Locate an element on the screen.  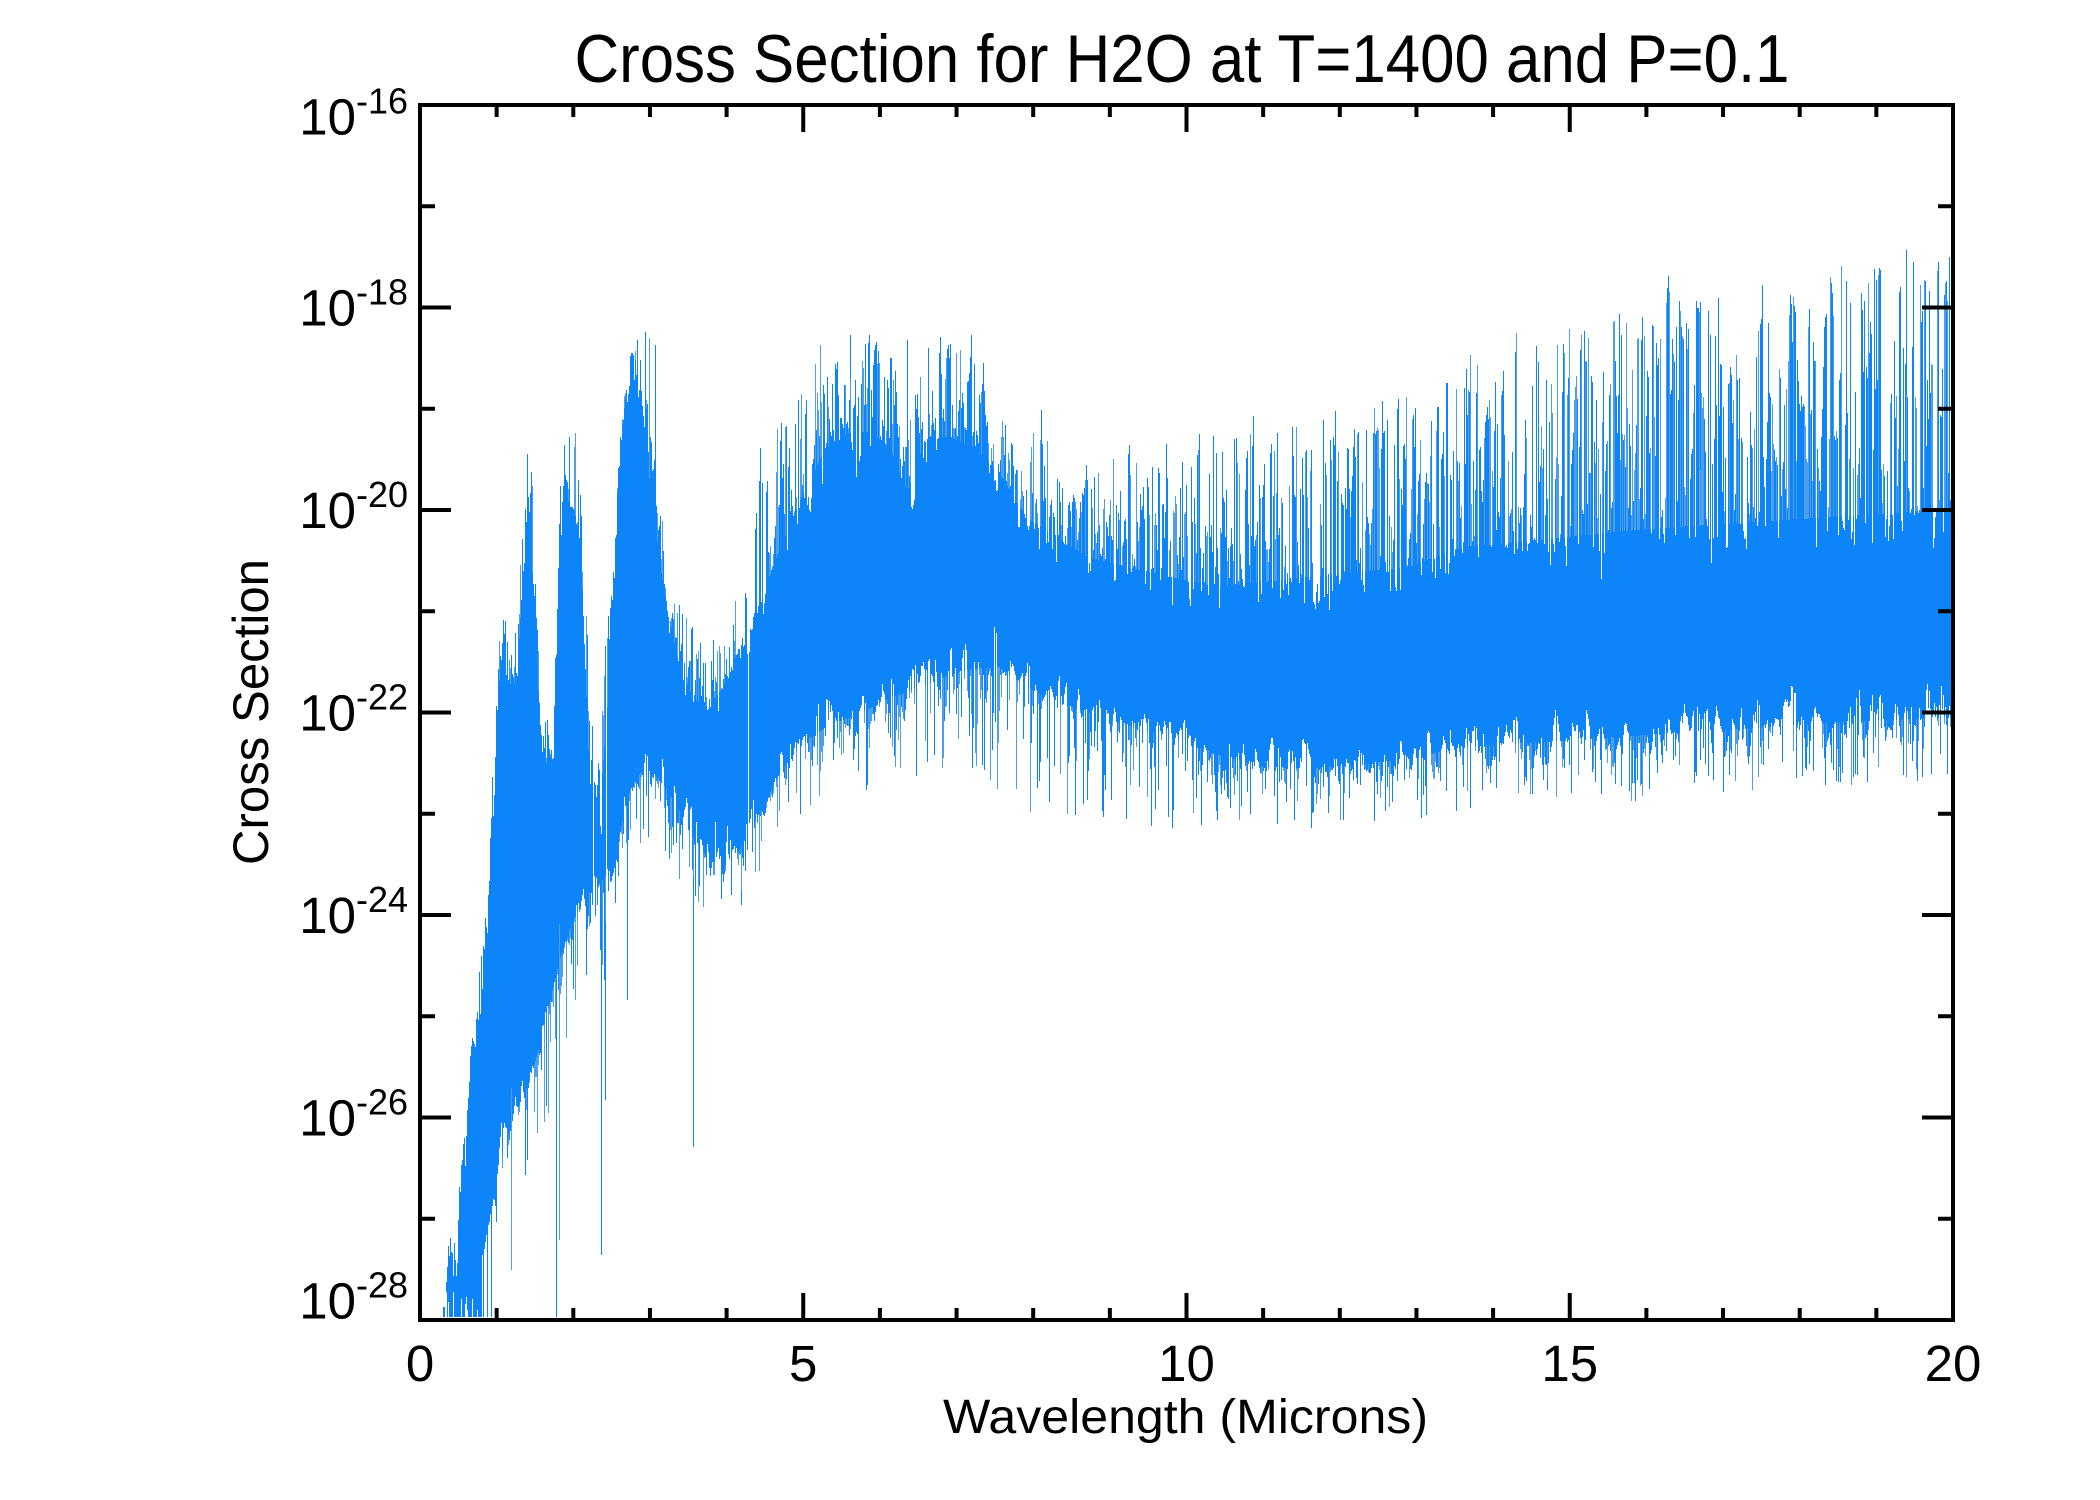
svg-text: 15 is located at coordinates (1569, 1363).